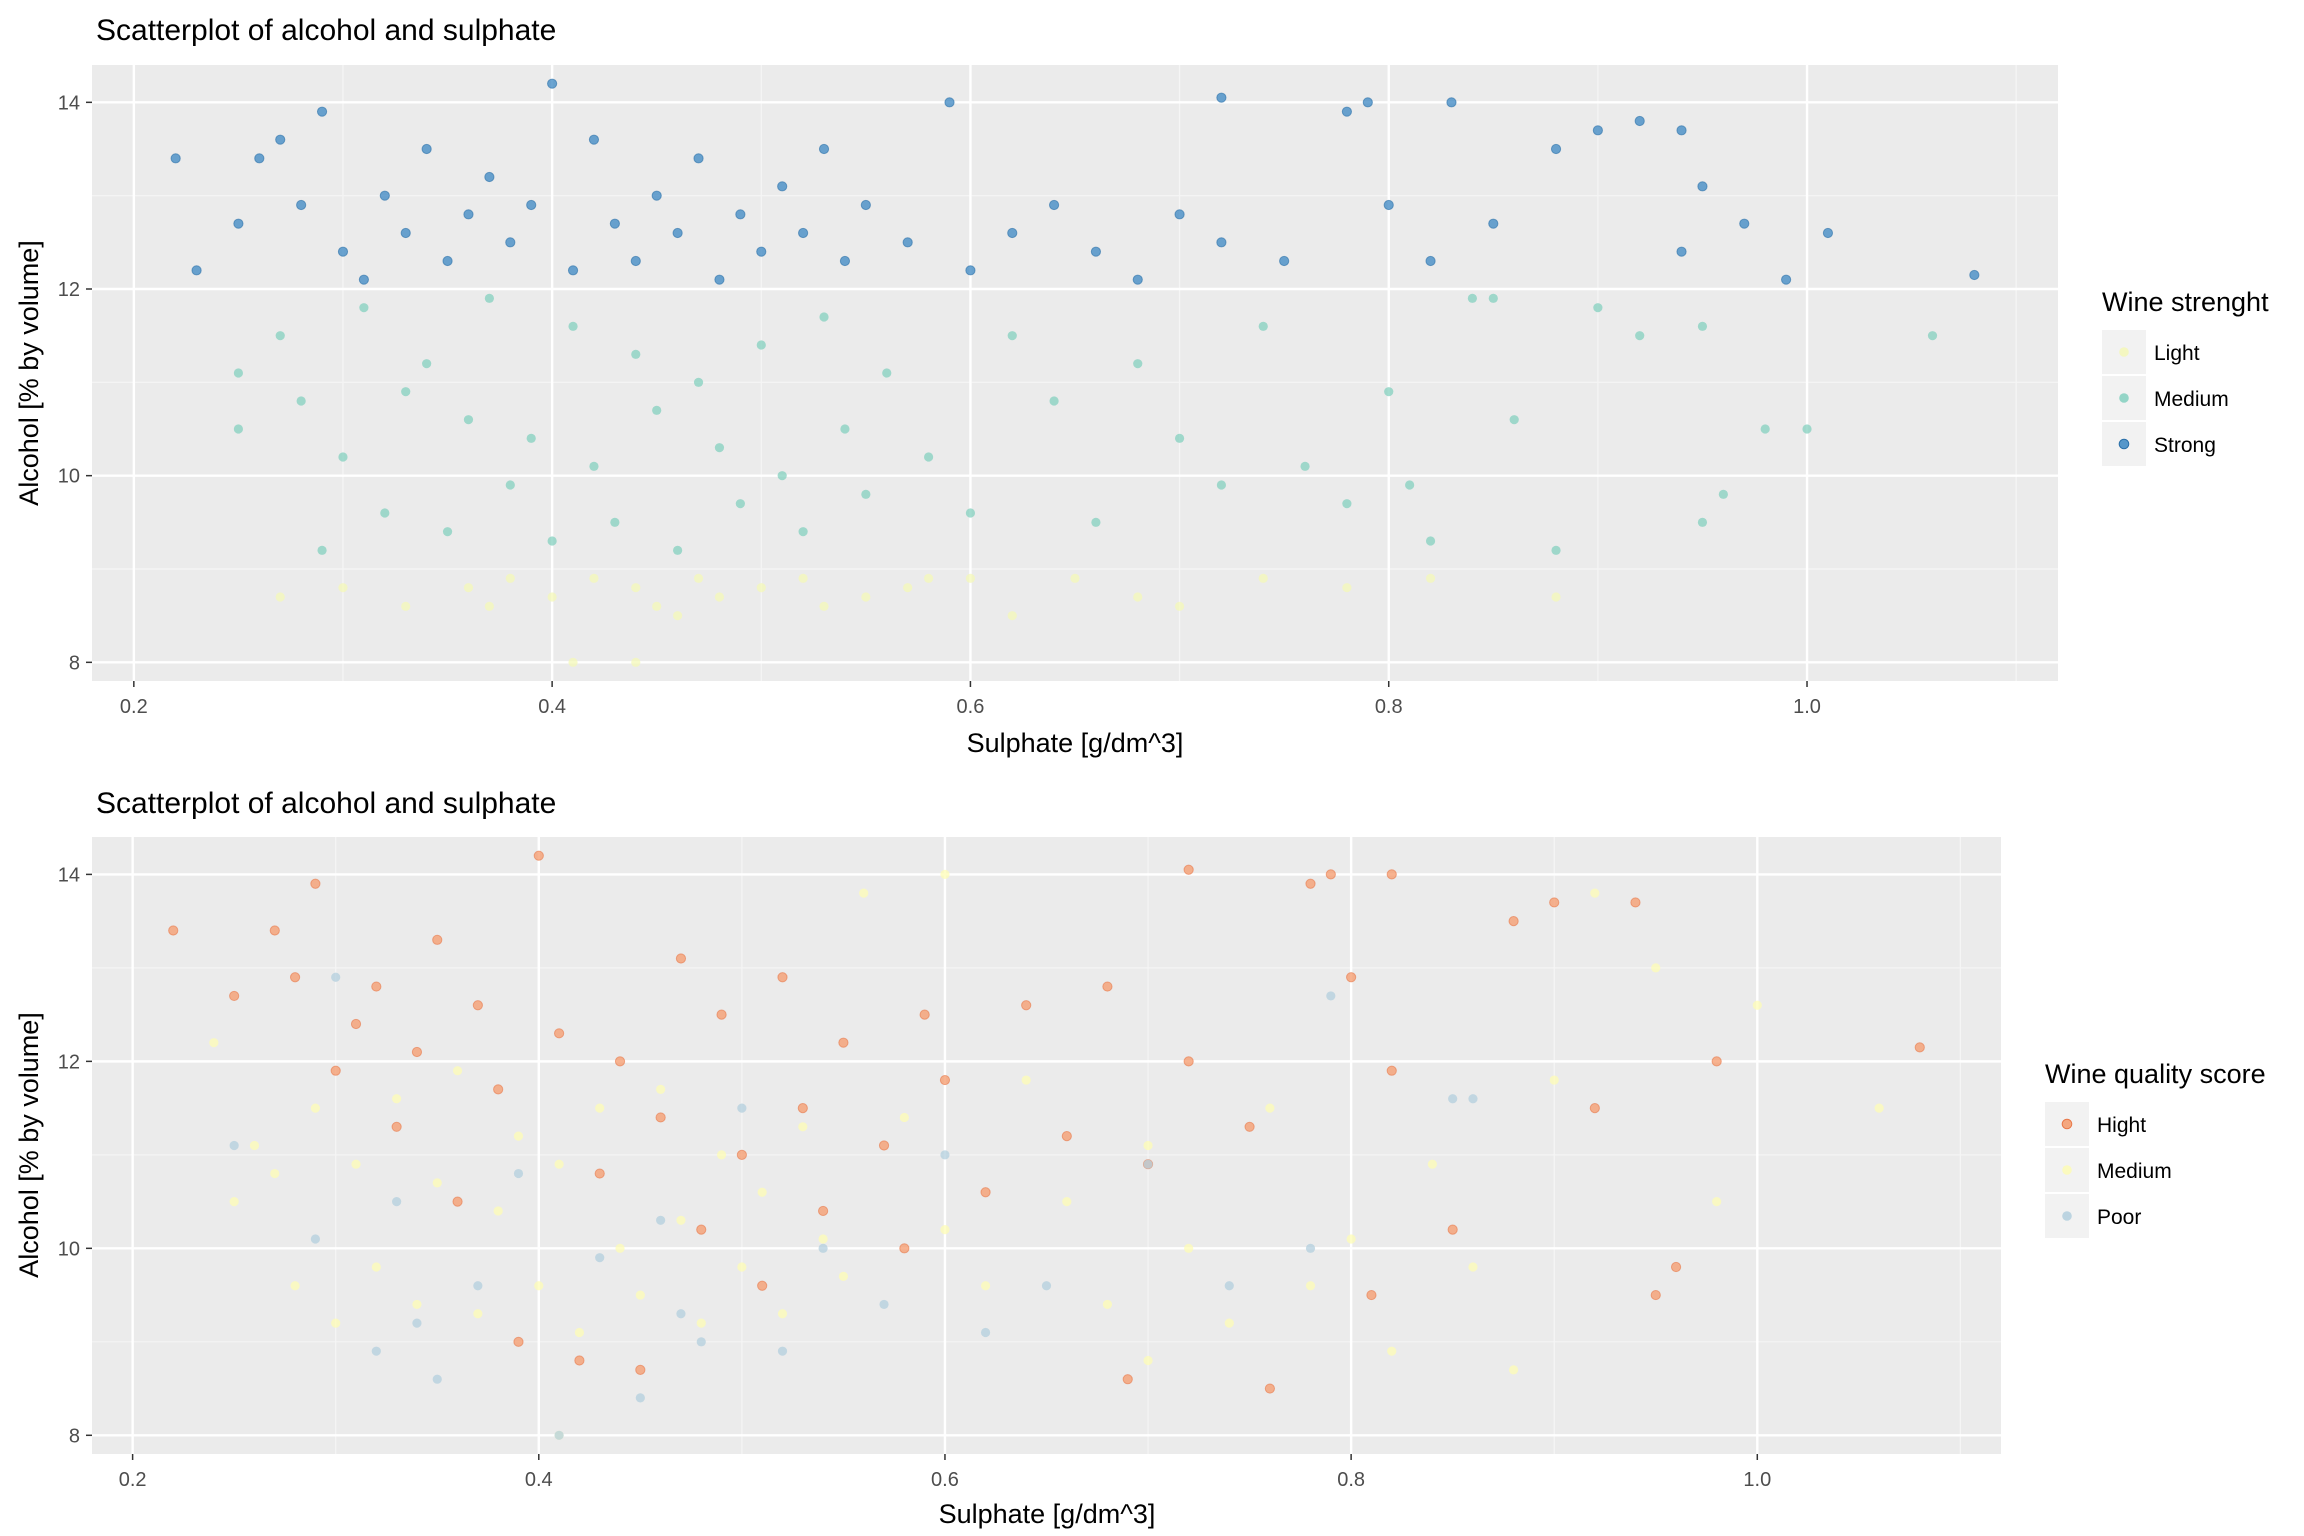 Image resolution: width=2304 pixels, height=1536 pixels. I want to click on legend-label-light: Light, so click(2177, 353).